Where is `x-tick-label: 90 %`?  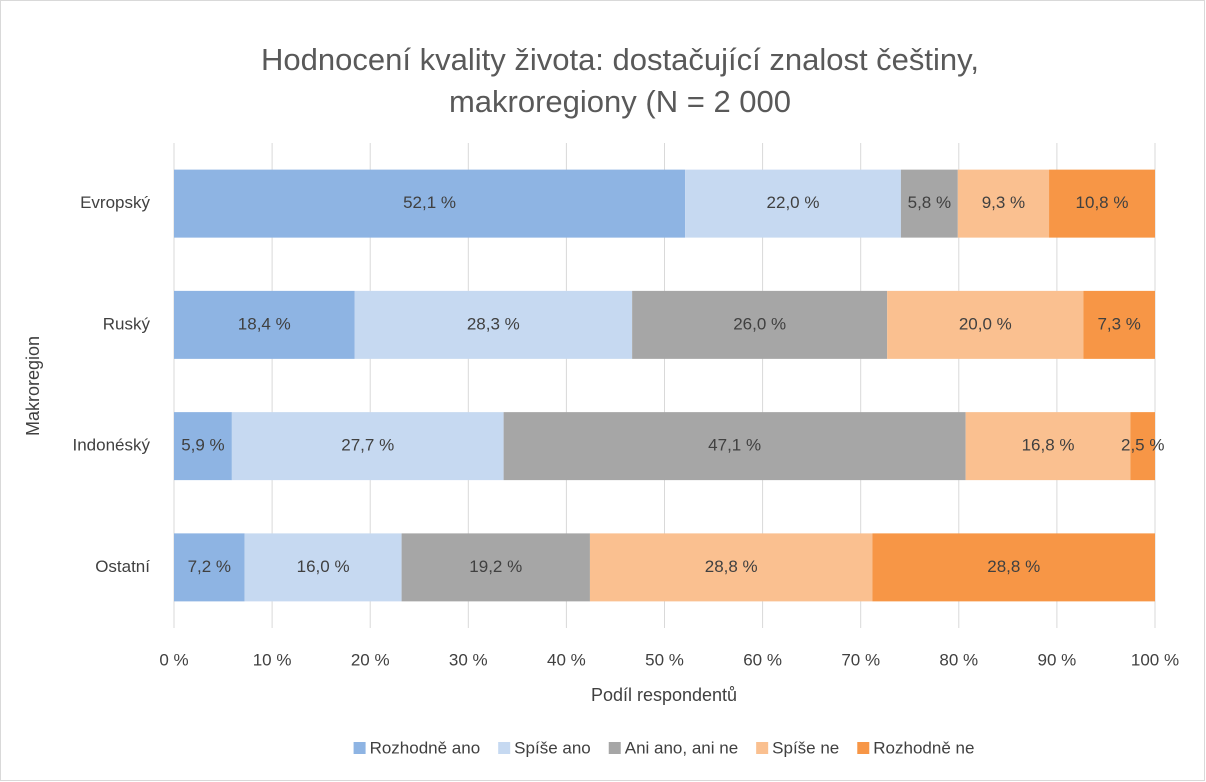 x-tick-label: 90 % is located at coordinates (1057, 659).